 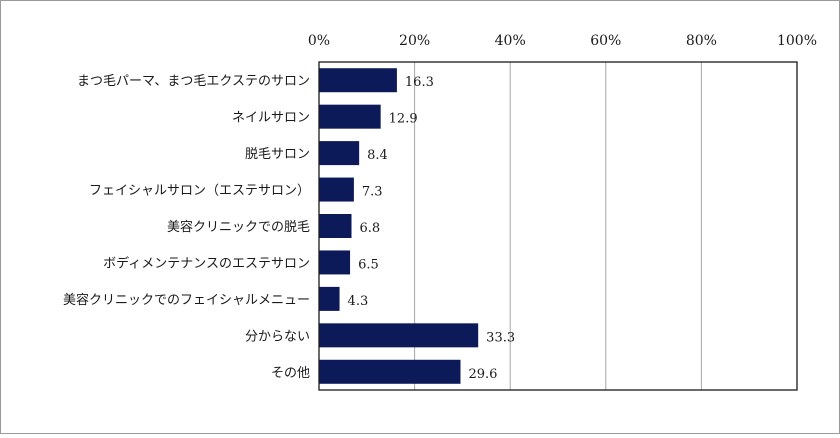 What do you see at coordinates (186, 300) in the screenshot?
I see `category-label: 美容クリニックでのフェイシャルメニュー` at bounding box center [186, 300].